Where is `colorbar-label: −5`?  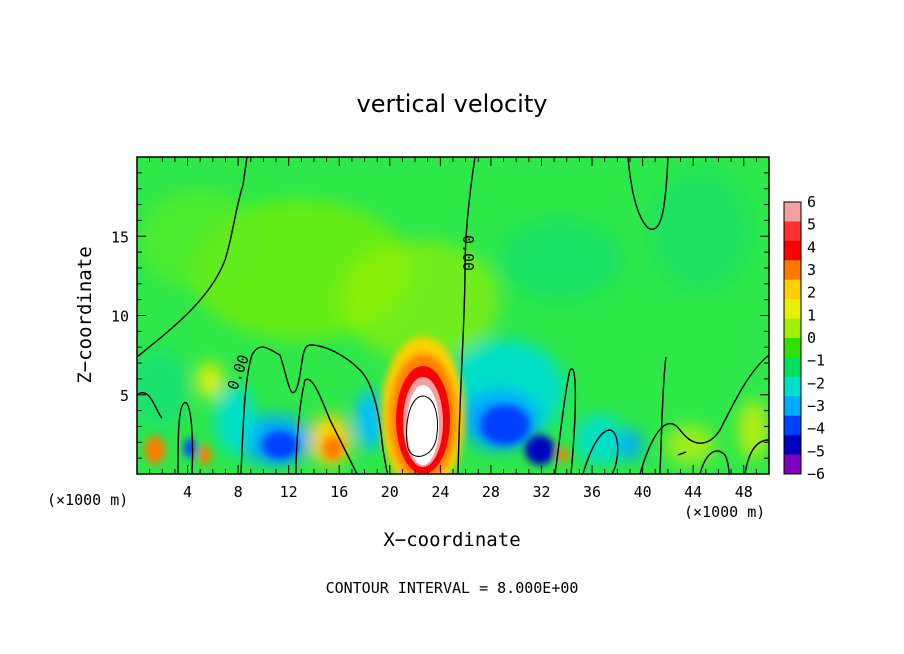 colorbar-label: −5 is located at coordinates (816, 451).